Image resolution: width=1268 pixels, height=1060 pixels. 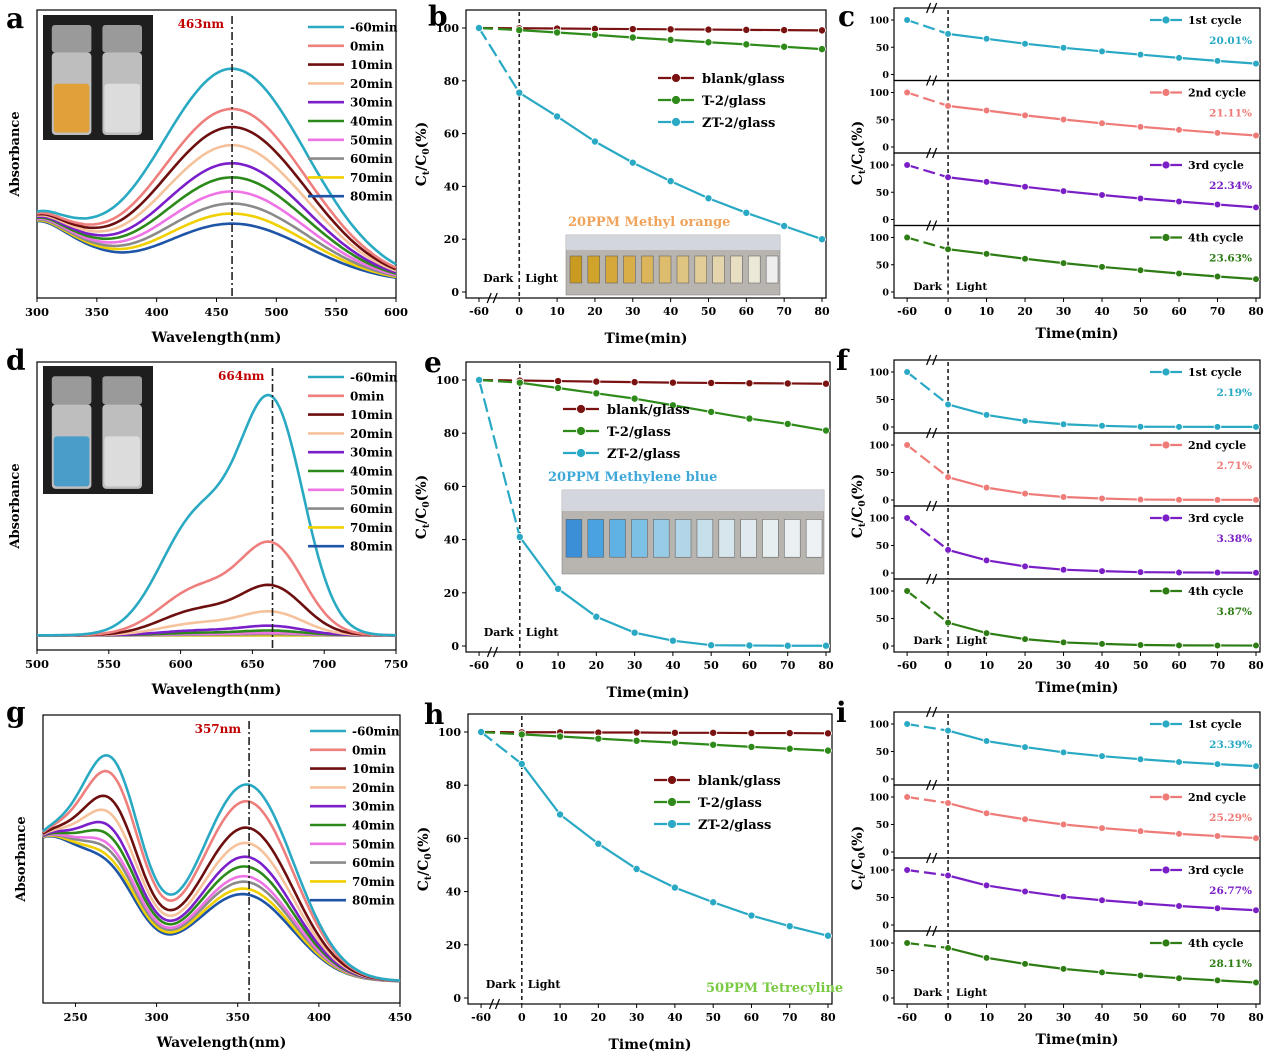 What do you see at coordinates (371, 197) in the screenshot?
I see `legend-label: 80min` at bounding box center [371, 197].